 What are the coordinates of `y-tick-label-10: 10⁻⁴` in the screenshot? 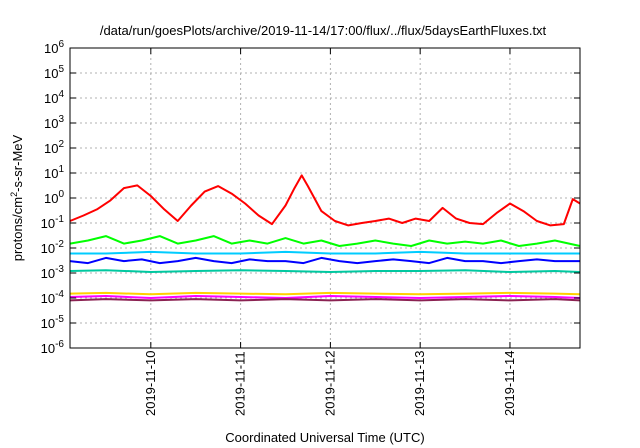 It's located at (53, 297).